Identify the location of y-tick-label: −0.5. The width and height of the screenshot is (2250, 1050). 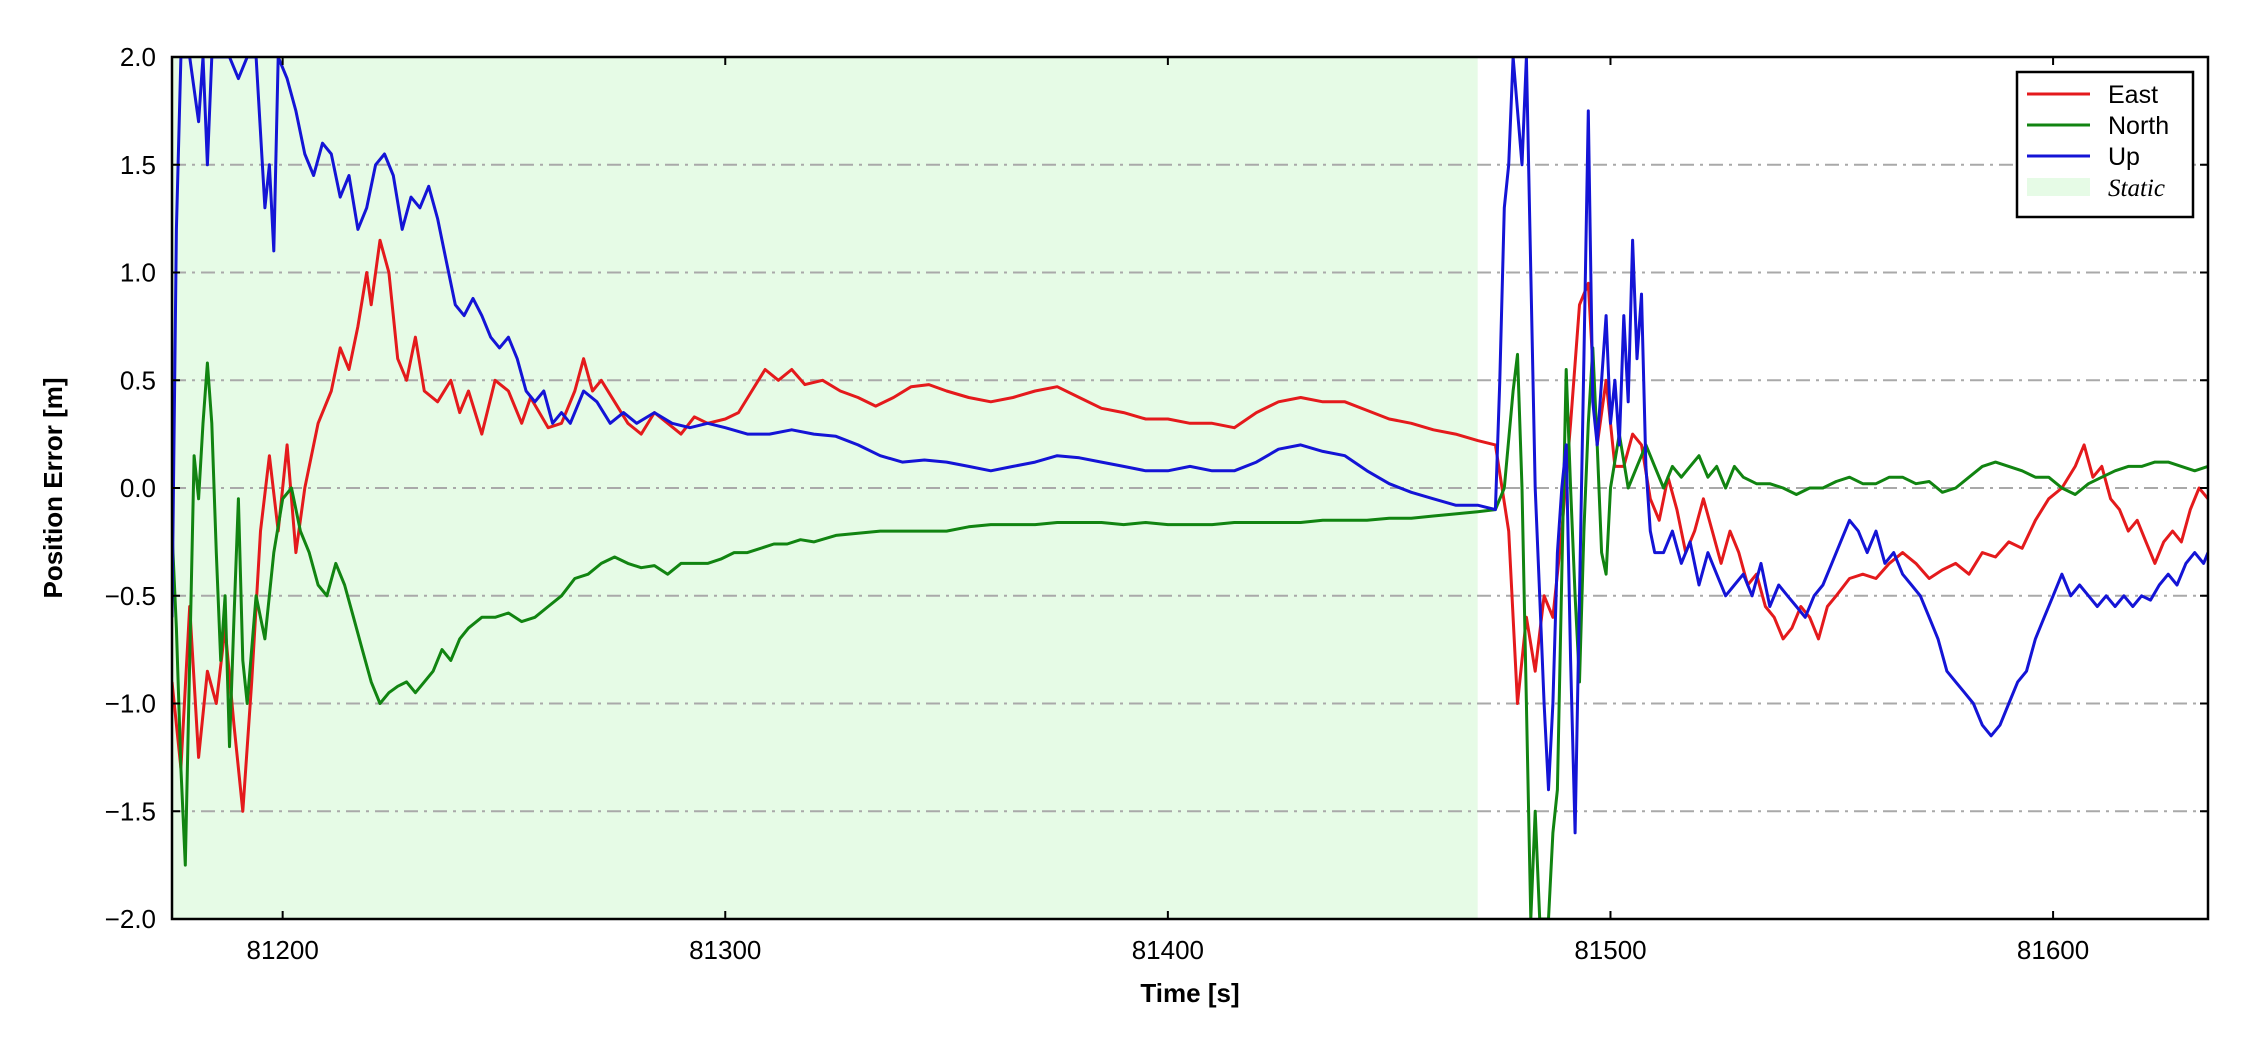
(130, 596).